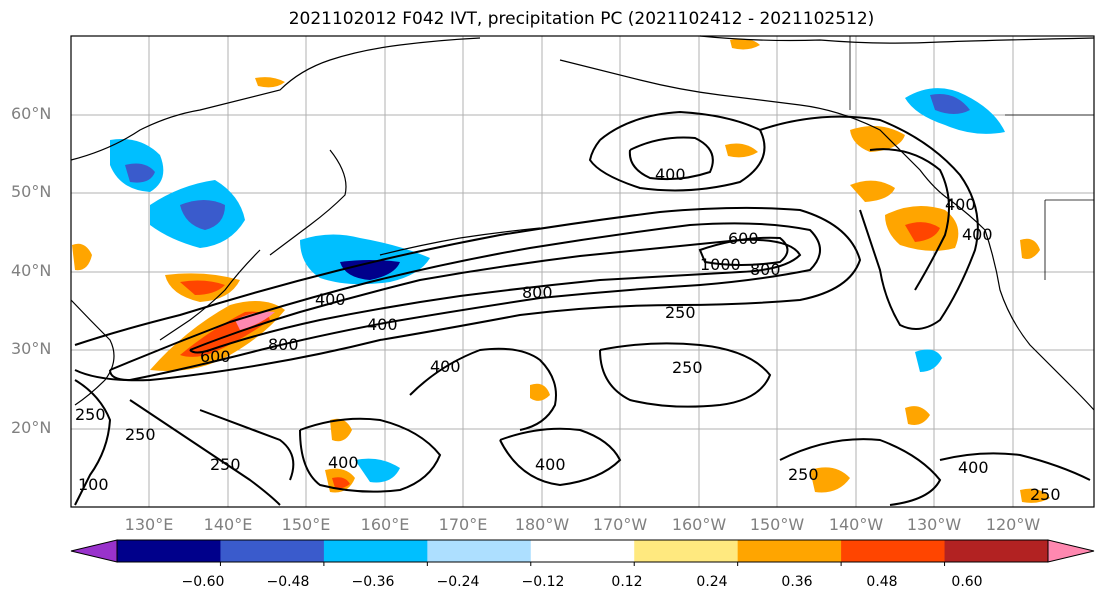 The width and height of the screenshot is (1105, 601). Describe the element at coordinates (627, 582) in the screenshot. I see `colorbar-tick-label: 0.12` at that location.